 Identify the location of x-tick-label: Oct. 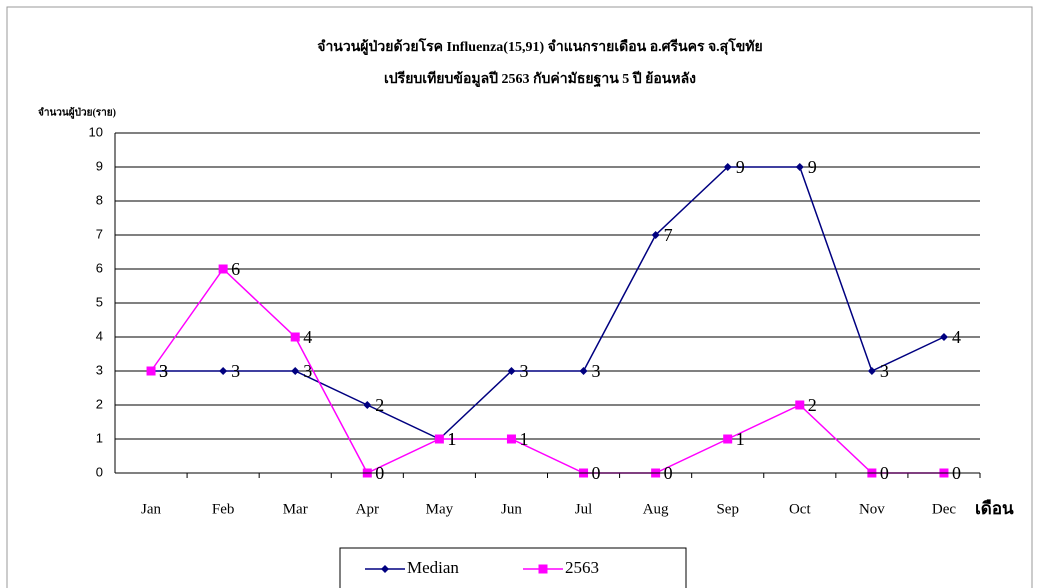
(800, 509).